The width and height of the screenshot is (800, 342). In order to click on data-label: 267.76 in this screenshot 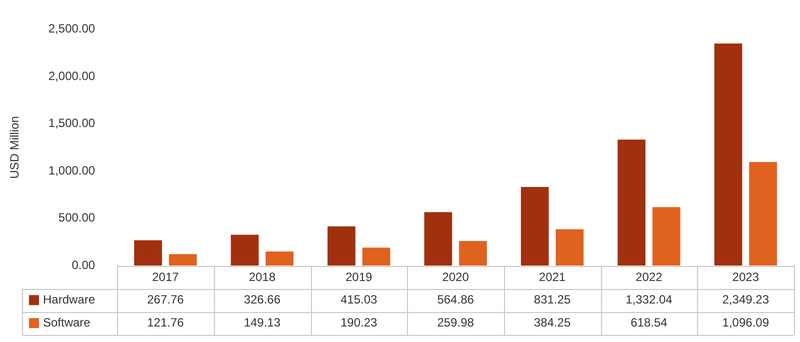, I will do `click(165, 299)`.